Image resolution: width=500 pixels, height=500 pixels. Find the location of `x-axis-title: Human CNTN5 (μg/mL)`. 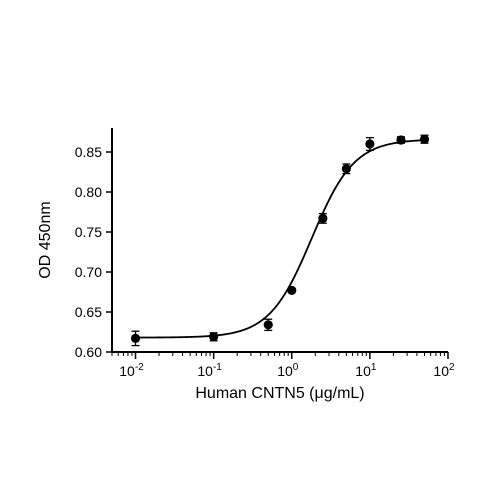

x-axis-title: Human CNTN5 (μg/mL) is located at coordinates (279, 393).